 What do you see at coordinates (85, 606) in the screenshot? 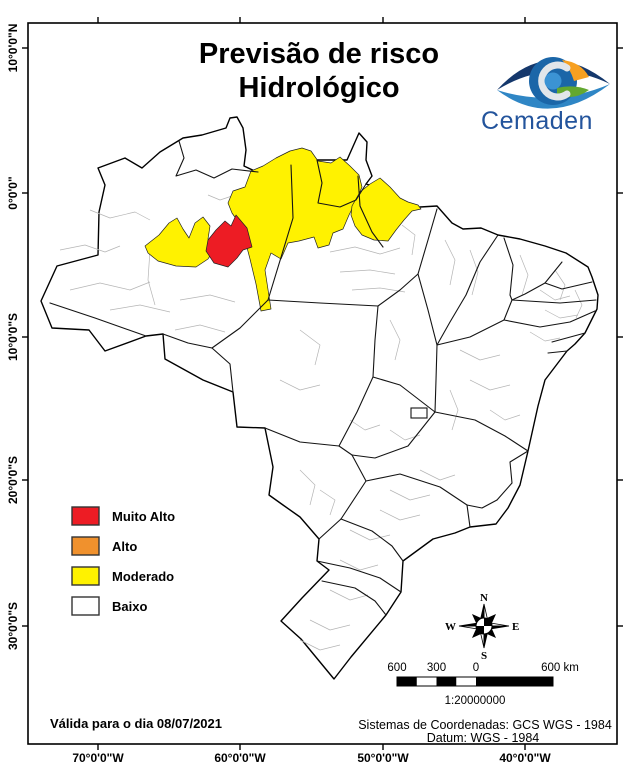
I see `legend-swatch-baixo` at bounding box center [85, 606].